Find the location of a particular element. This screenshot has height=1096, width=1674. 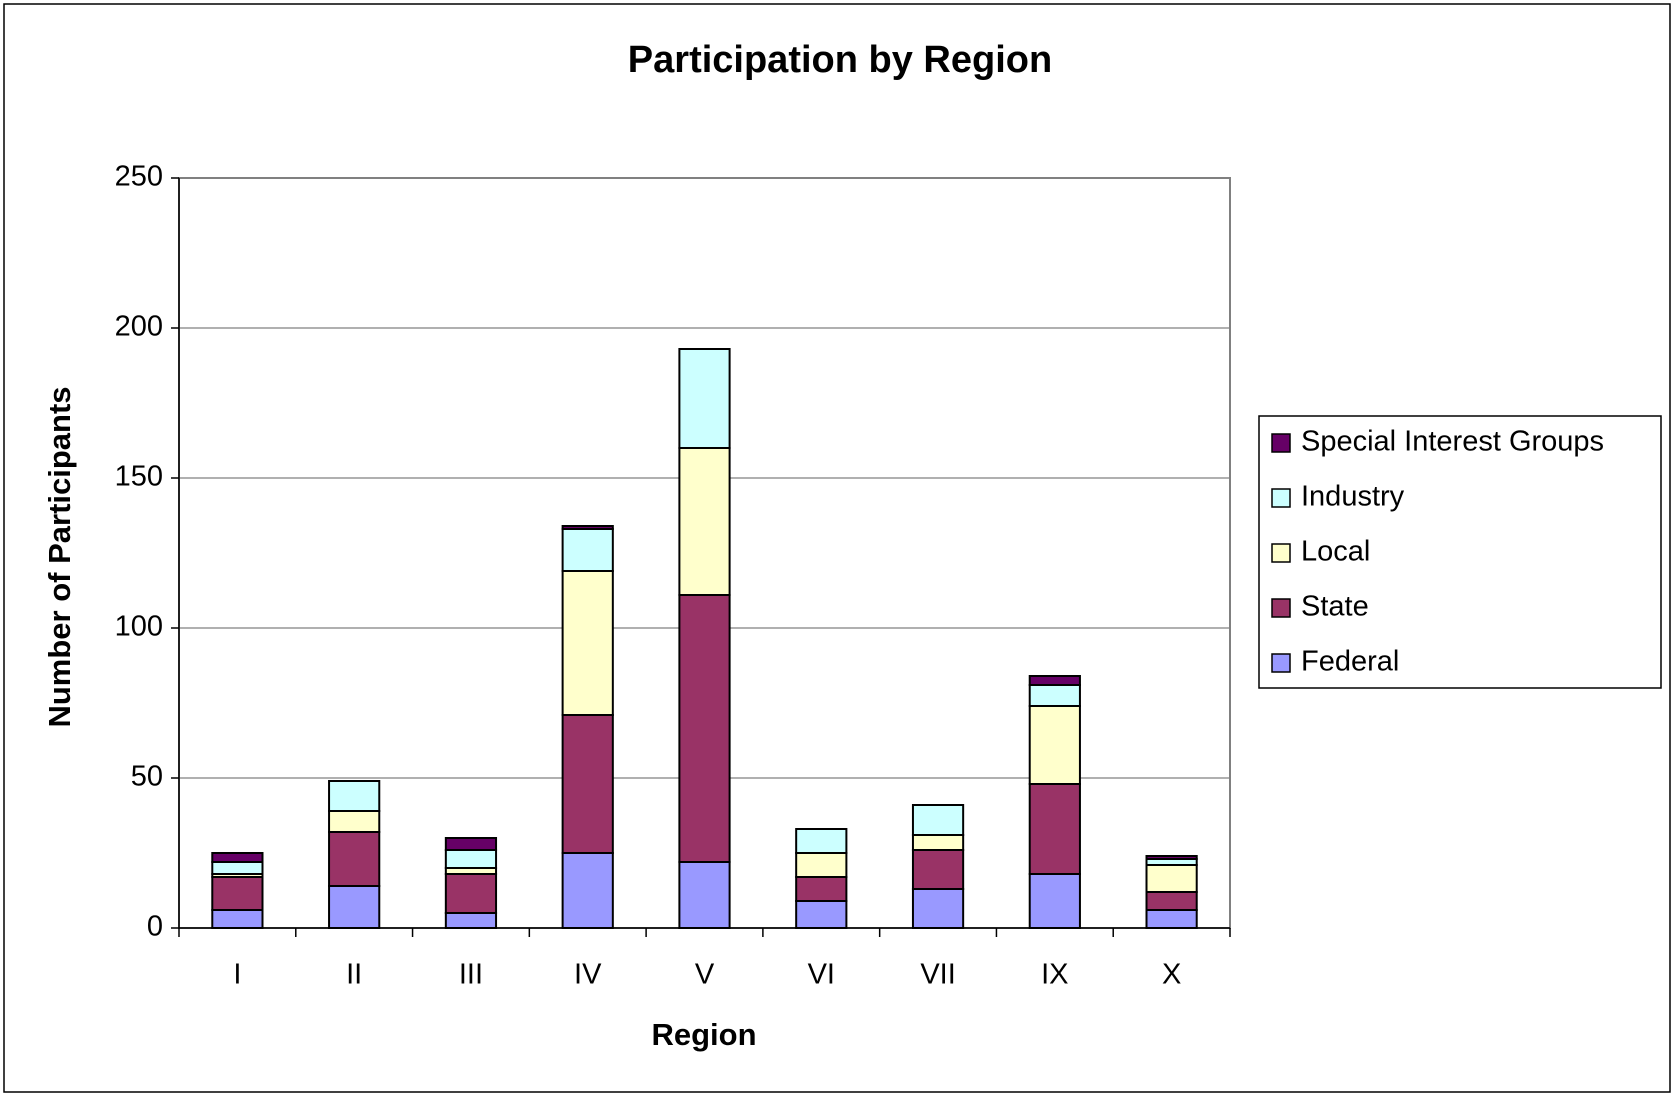

legend-label: Industry is located at coordinates (1353, 497).